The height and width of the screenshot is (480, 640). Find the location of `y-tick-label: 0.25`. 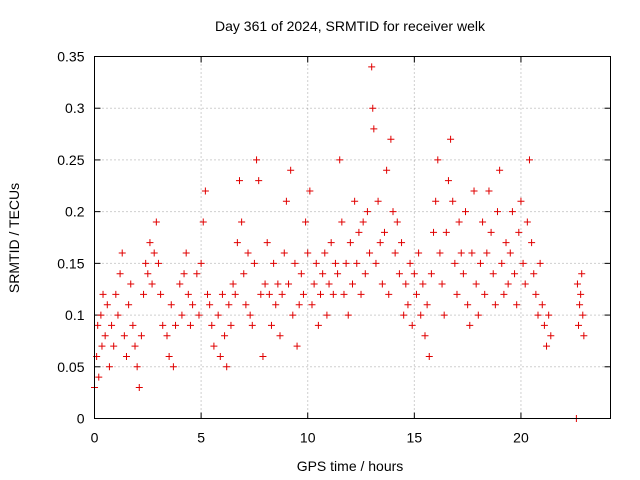

y-tick-label: 0.25 is located at coordinates (70, 160).